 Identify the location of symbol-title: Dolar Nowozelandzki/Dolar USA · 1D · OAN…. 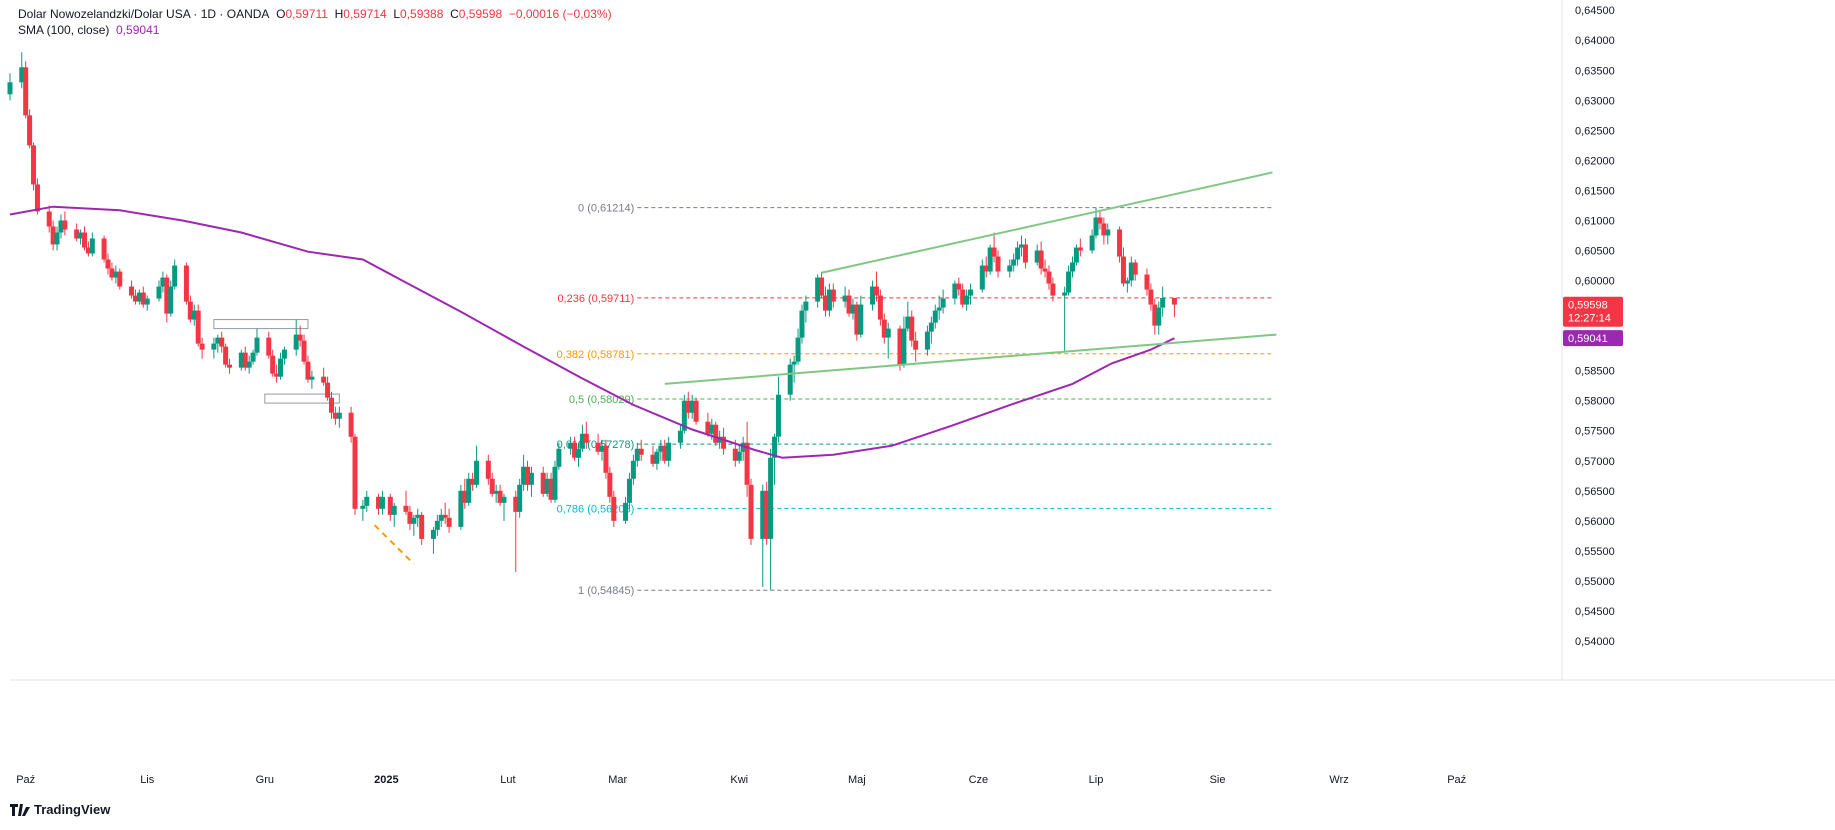
(144, 14).